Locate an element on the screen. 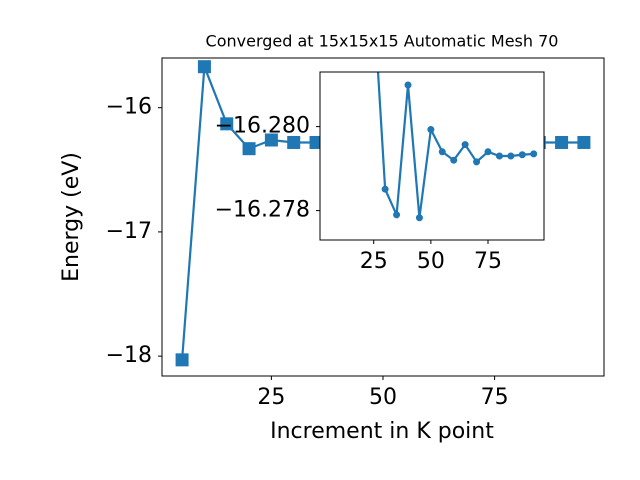 Image resolution: width=640 pixels, height=480 pixels. y-tick-label: −16.278 is located at coordinates (262, 210).